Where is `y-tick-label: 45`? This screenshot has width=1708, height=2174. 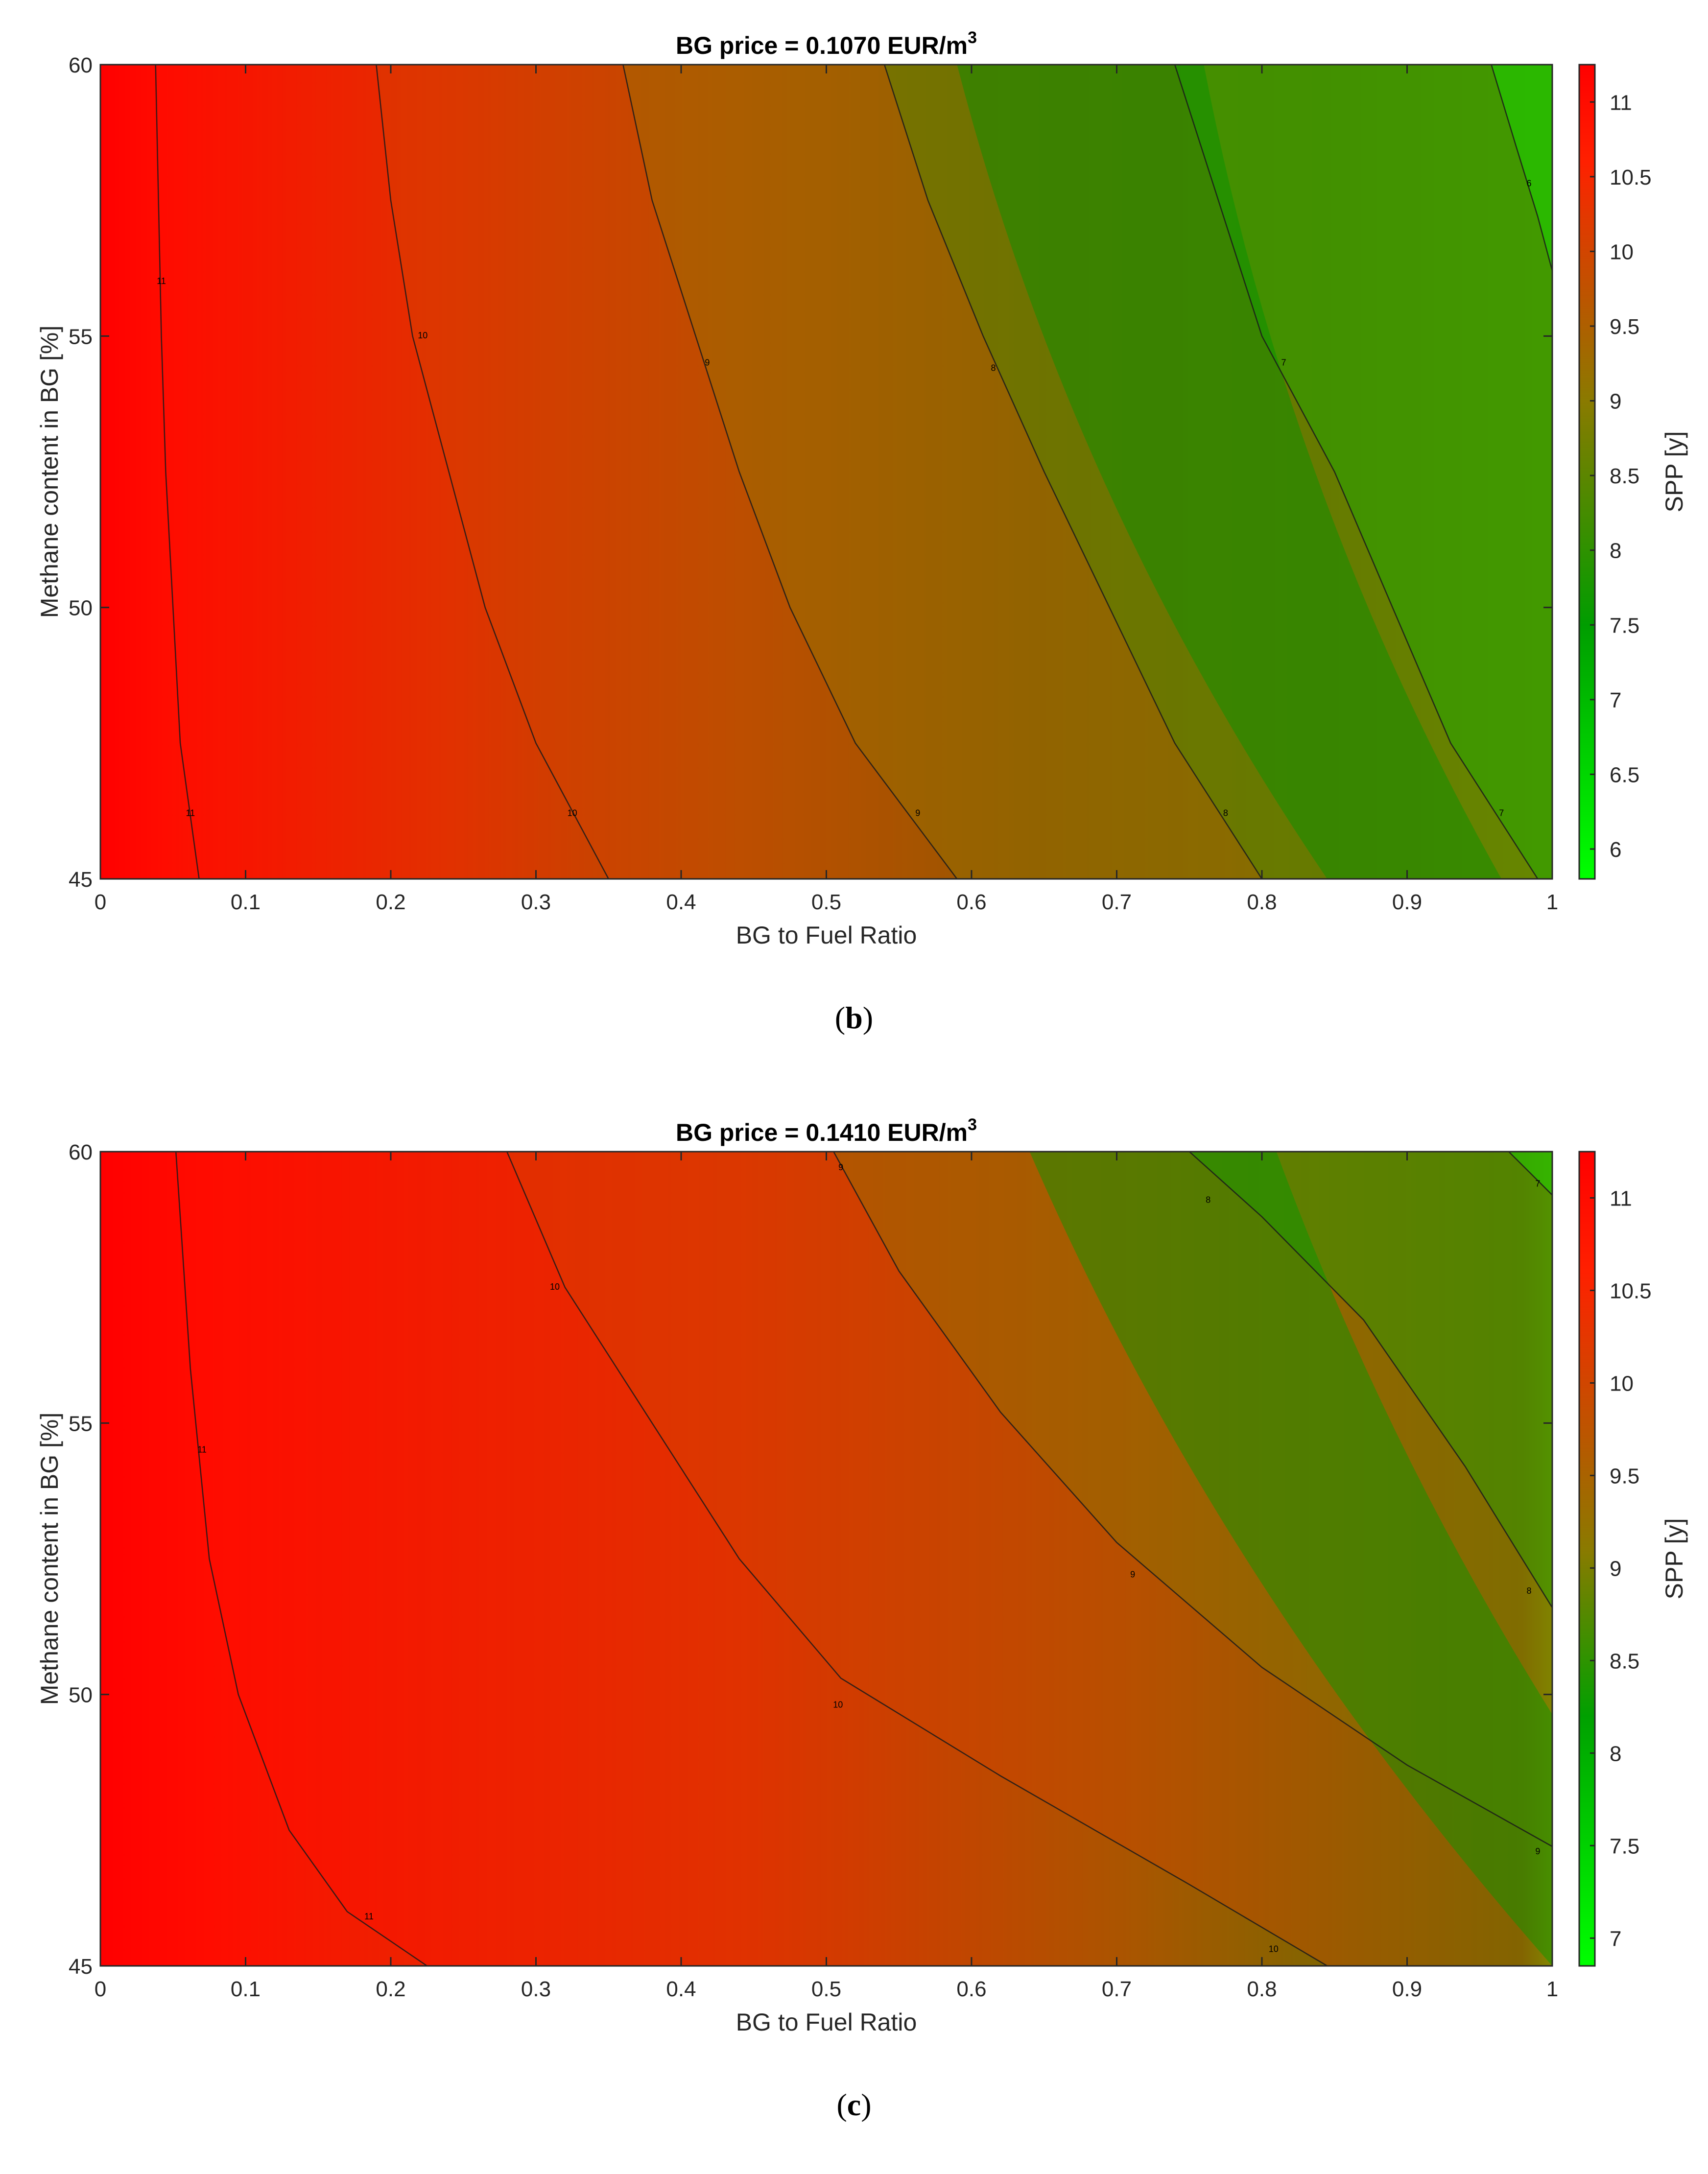 y-tick-label: 45 is located at coordinates (81, 1967).